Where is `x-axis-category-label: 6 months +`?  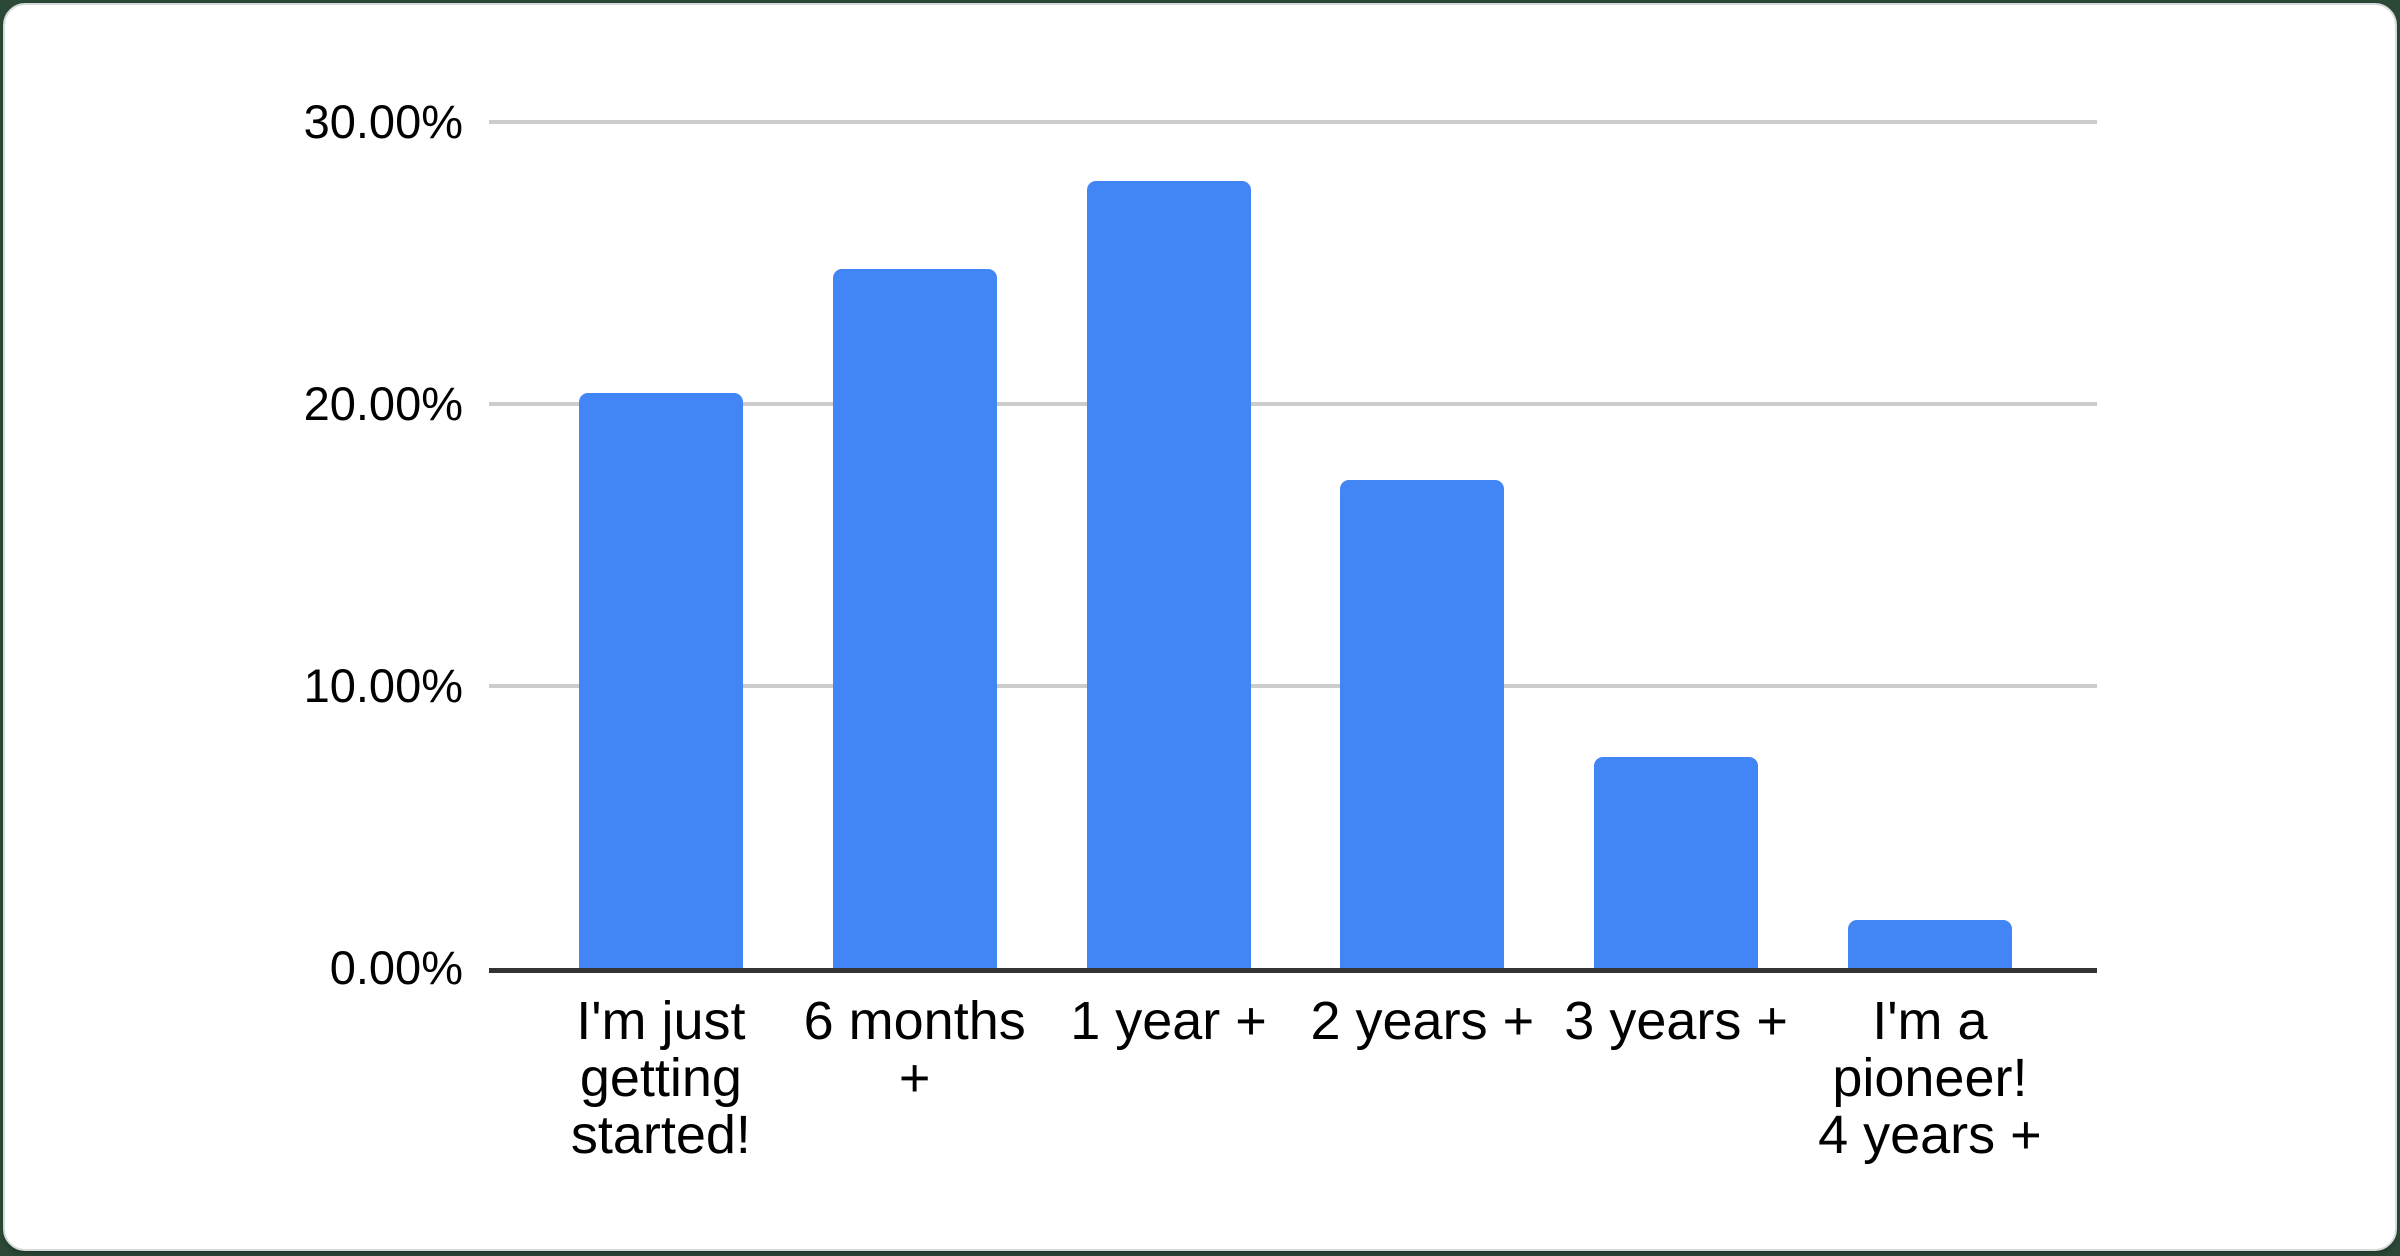 x-axis-category-label: 6 months + is located at coordinates (914, 1049).